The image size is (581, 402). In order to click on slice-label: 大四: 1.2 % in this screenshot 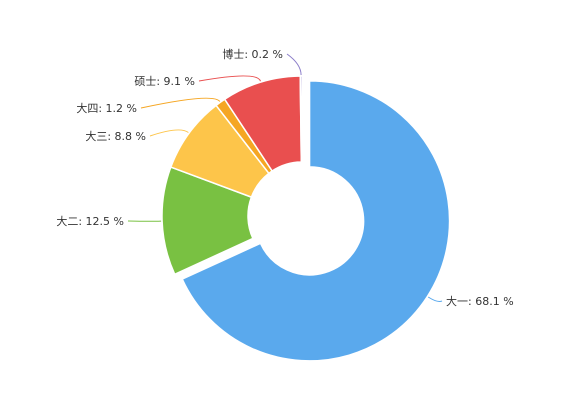, I will do `click(106, 108)`.